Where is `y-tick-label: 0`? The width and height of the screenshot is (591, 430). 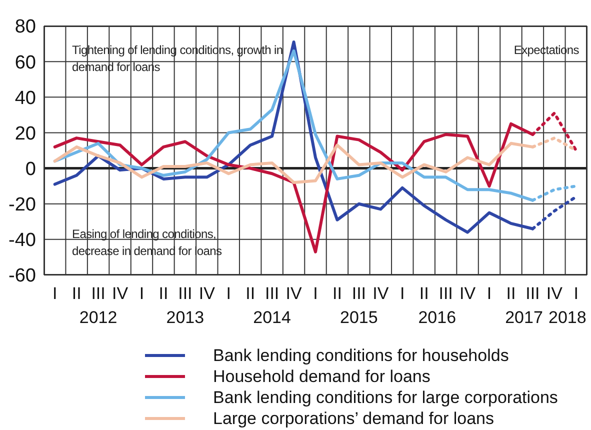 y-tick-label: 0 is located at coordinates (30, 169).